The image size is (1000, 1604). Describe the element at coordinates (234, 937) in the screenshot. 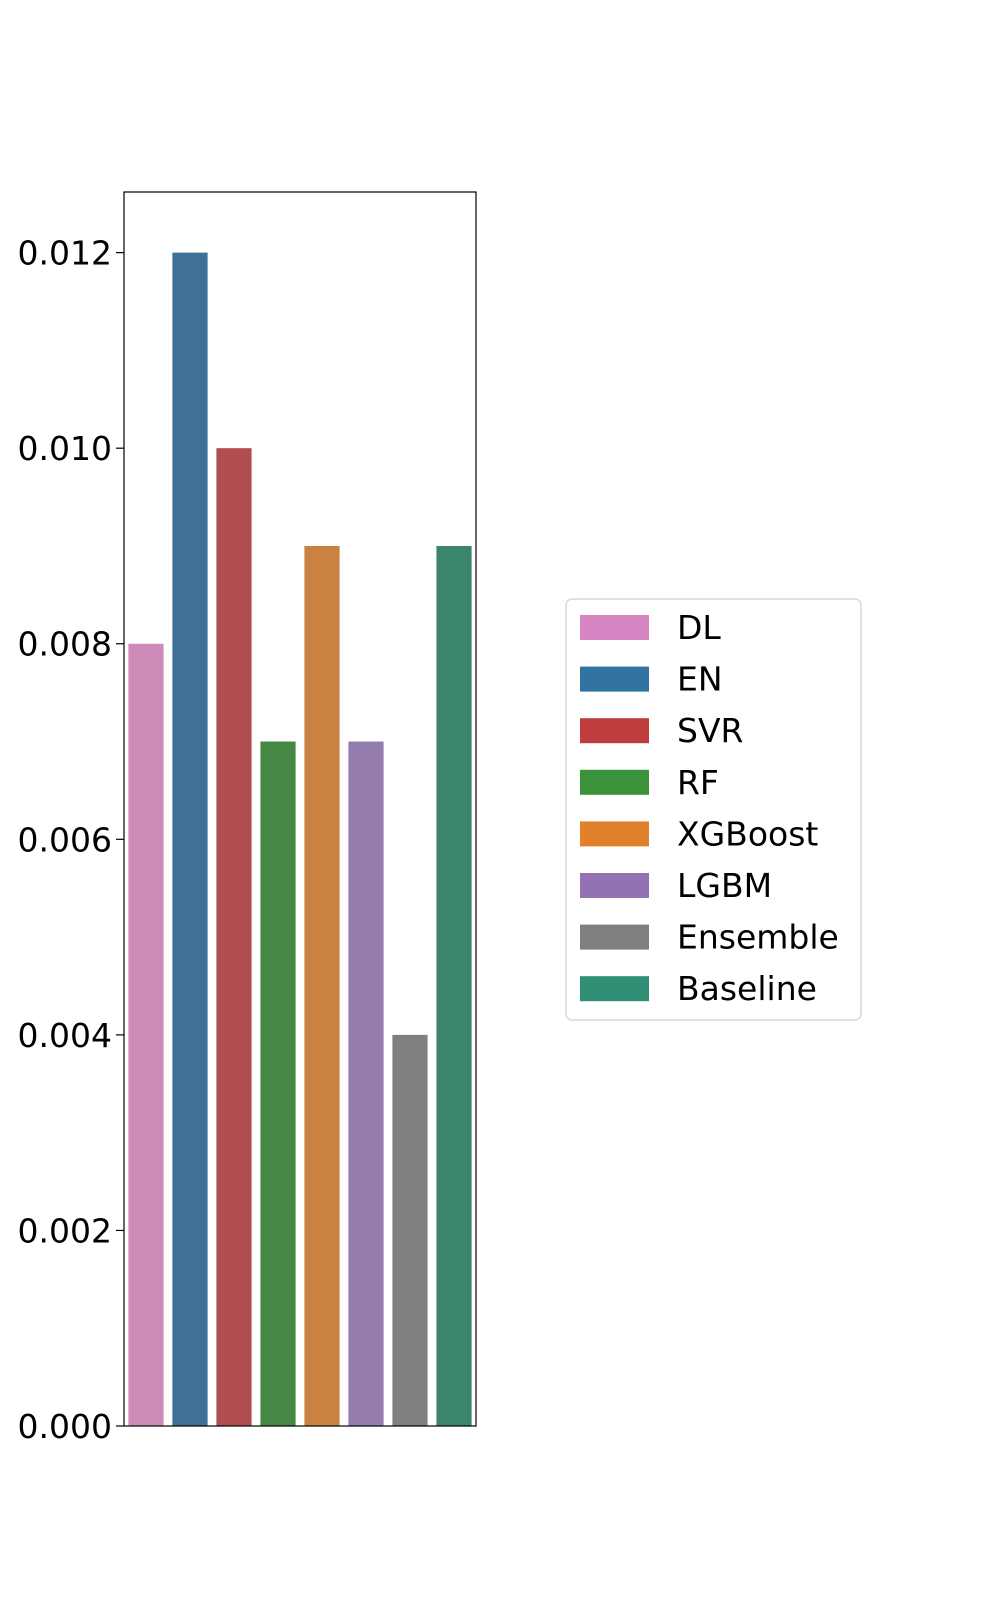

I see `bar-svr` at that location.